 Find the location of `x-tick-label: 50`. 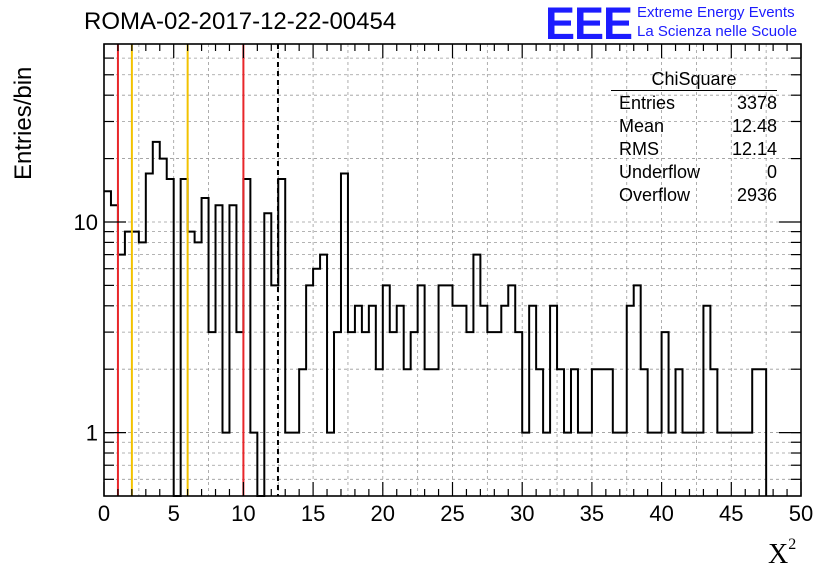

x-tick-label: 50 is located at coordinates (801, 513).